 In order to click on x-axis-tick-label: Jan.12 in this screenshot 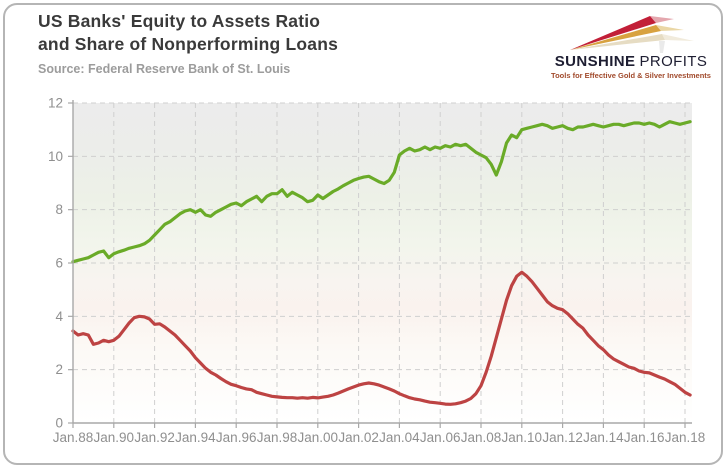, I will do `click(562, 437)`.